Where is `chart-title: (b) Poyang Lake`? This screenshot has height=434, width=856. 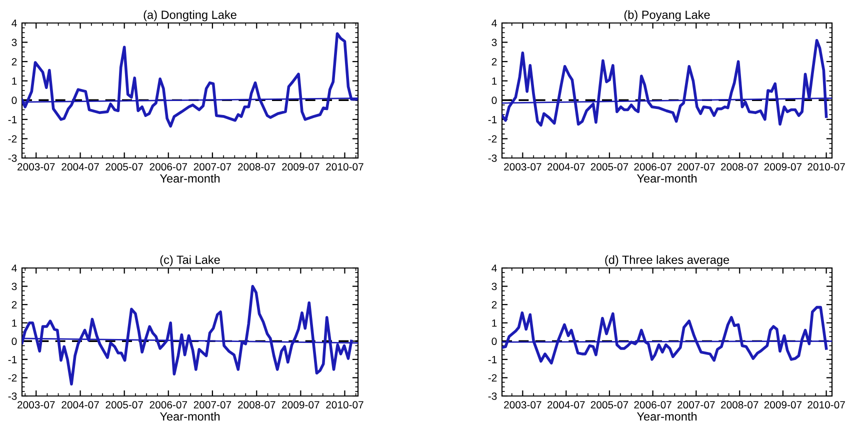
chart-title: (b) Poyang Lake is located at coordinates (667, 16).